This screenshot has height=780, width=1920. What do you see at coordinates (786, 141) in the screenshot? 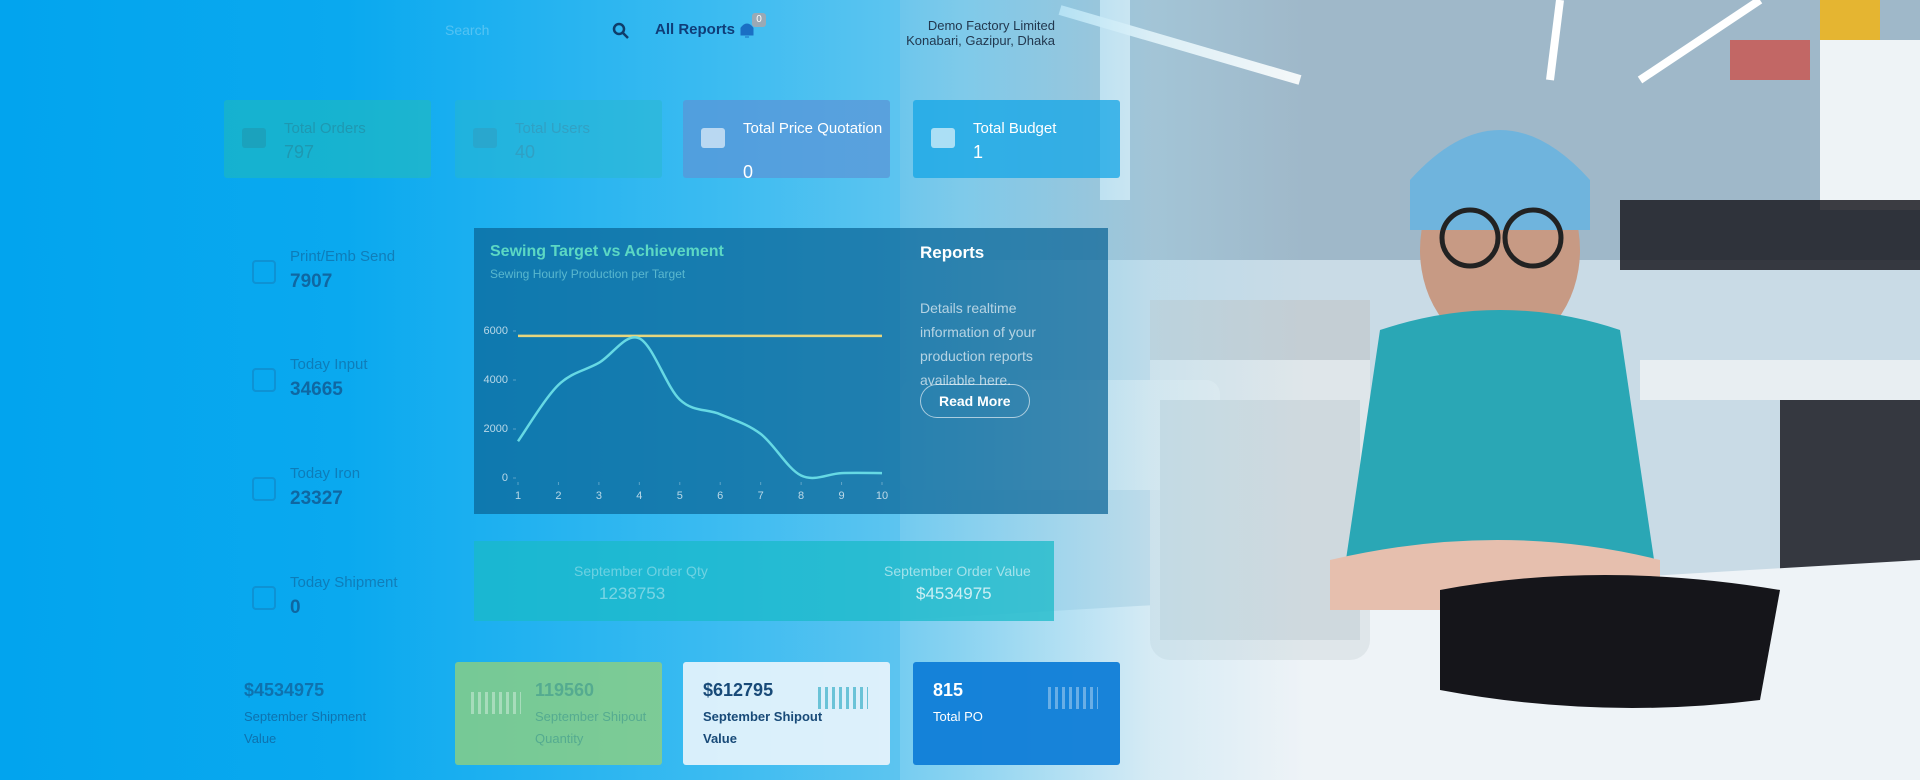
I see `summary-card: Total Price Quotation 0` at bounding box center [786, 141].